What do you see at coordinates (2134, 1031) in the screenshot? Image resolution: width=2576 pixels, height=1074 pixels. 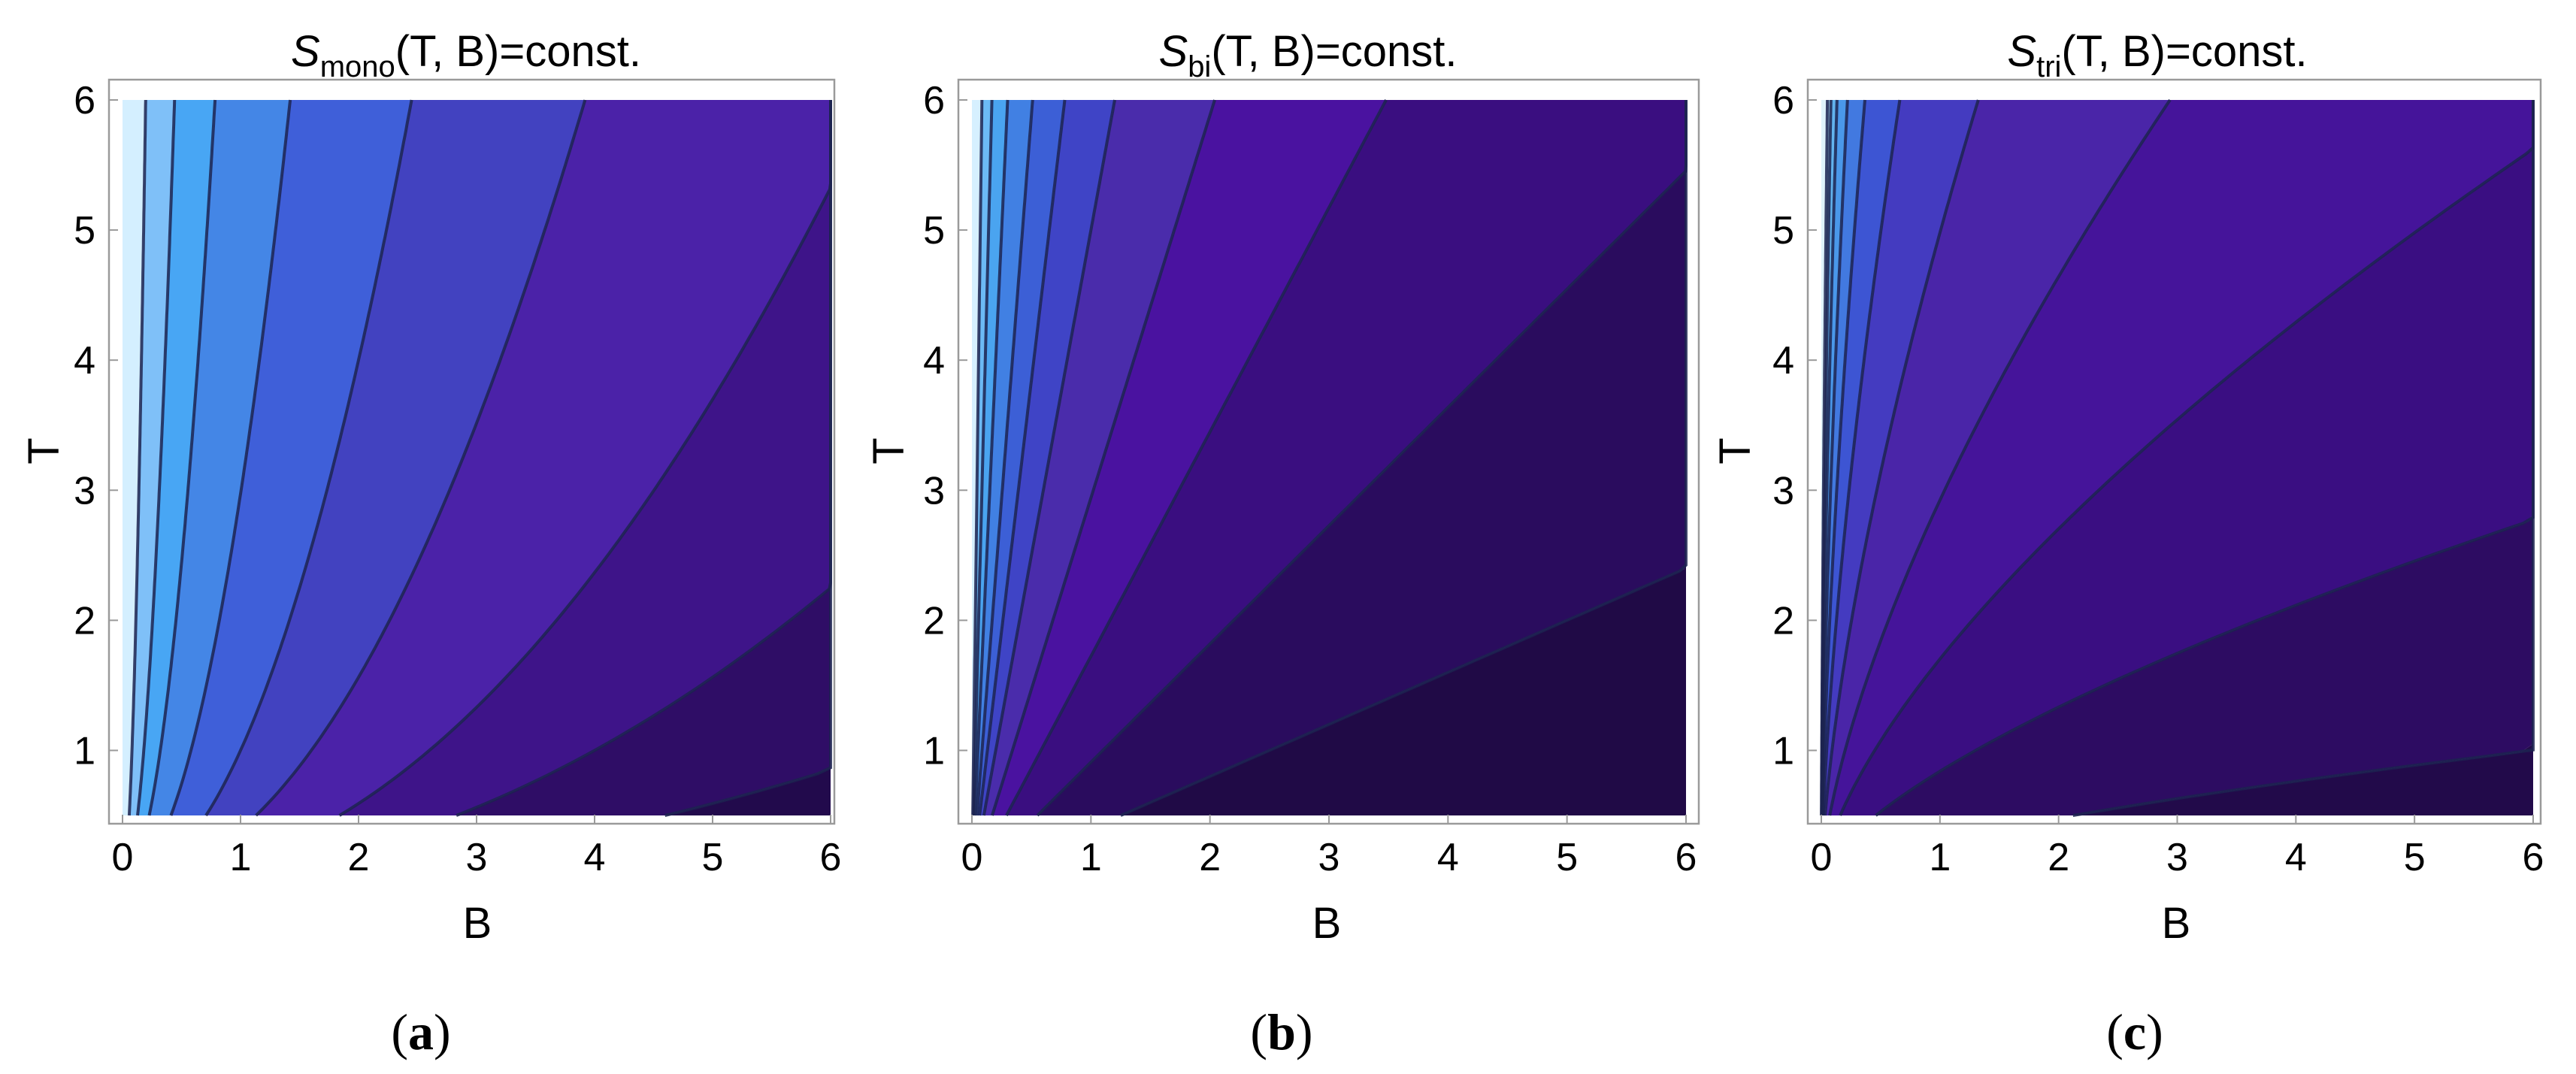 I see `panel-c-caption: (c)` at bounding box center [2134, 1031].